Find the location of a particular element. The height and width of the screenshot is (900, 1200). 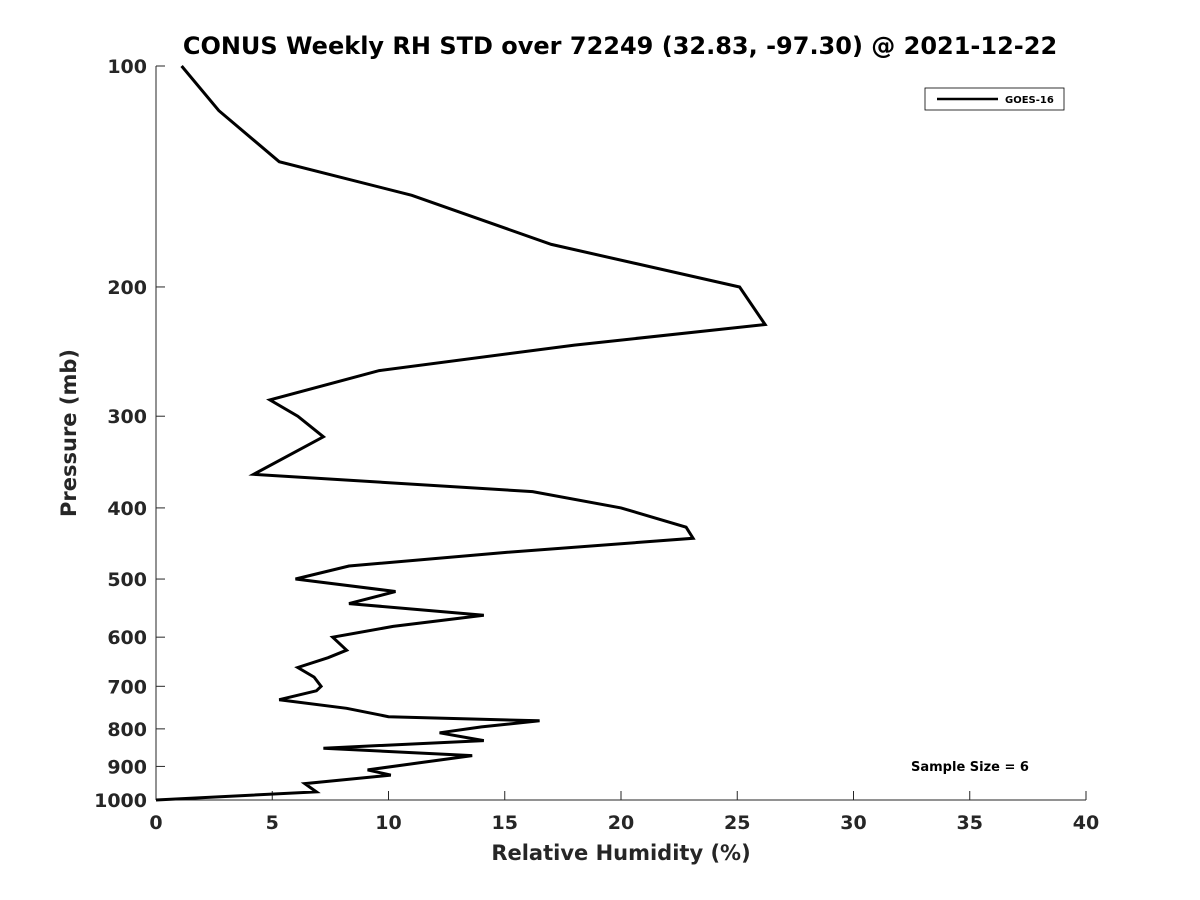

y-tick-label: 500 is located at coordinates (127, 580).